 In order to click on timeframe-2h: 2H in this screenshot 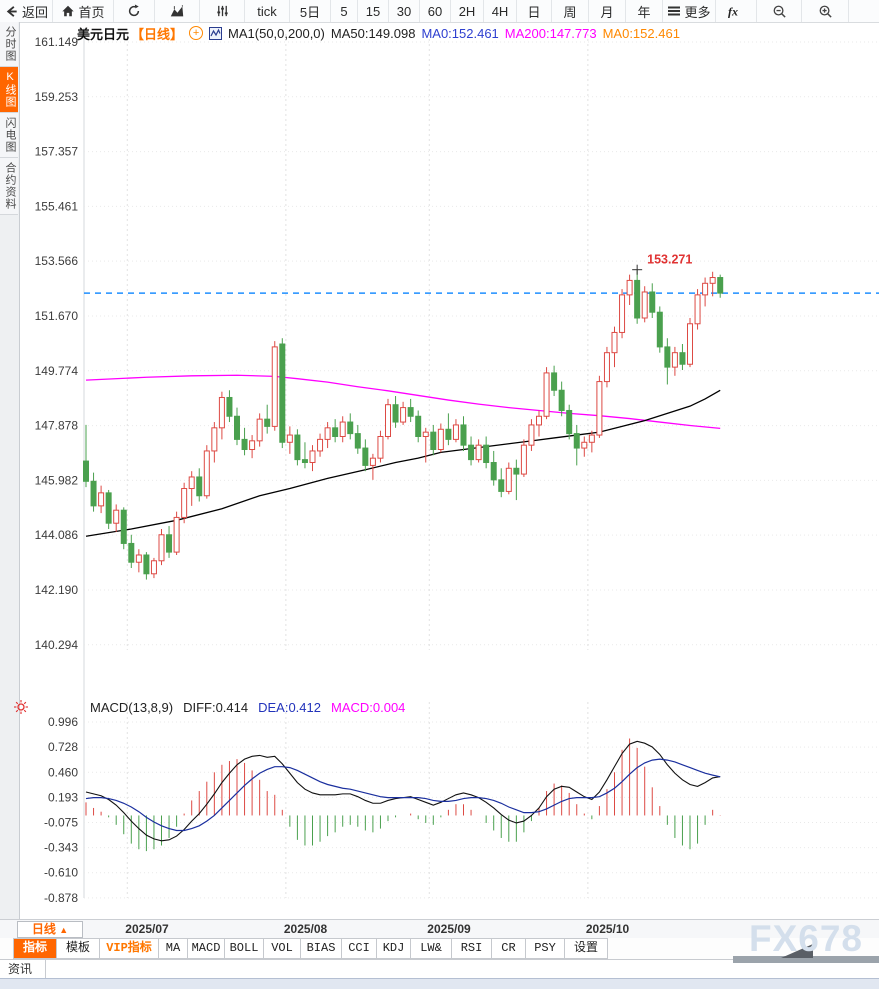, I will do `click(467, 11)`.